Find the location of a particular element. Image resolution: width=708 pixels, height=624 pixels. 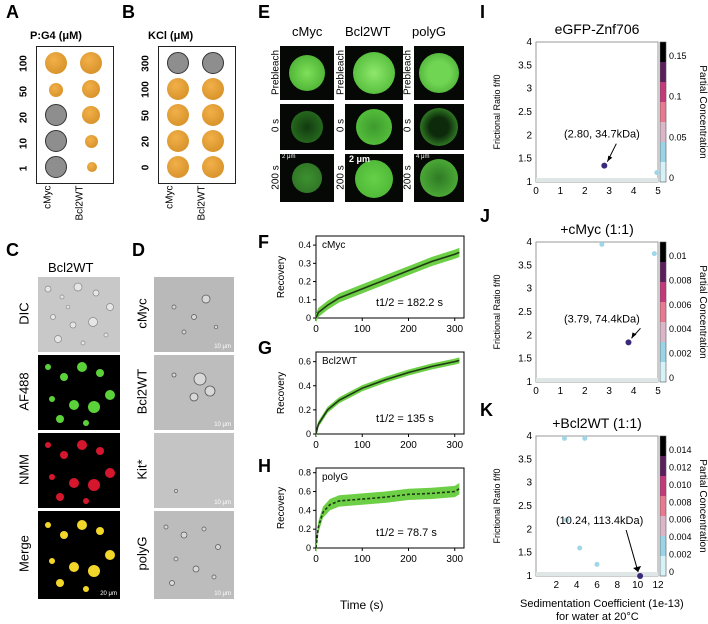

y-tick-label: 0.4 is located at coordinates (304, 510).